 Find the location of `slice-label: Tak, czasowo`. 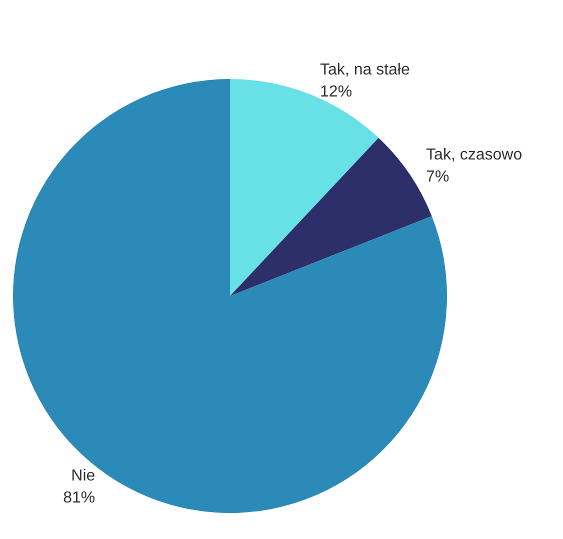

slice-label: Tak, czasowo is located at coordinates (474, 155).